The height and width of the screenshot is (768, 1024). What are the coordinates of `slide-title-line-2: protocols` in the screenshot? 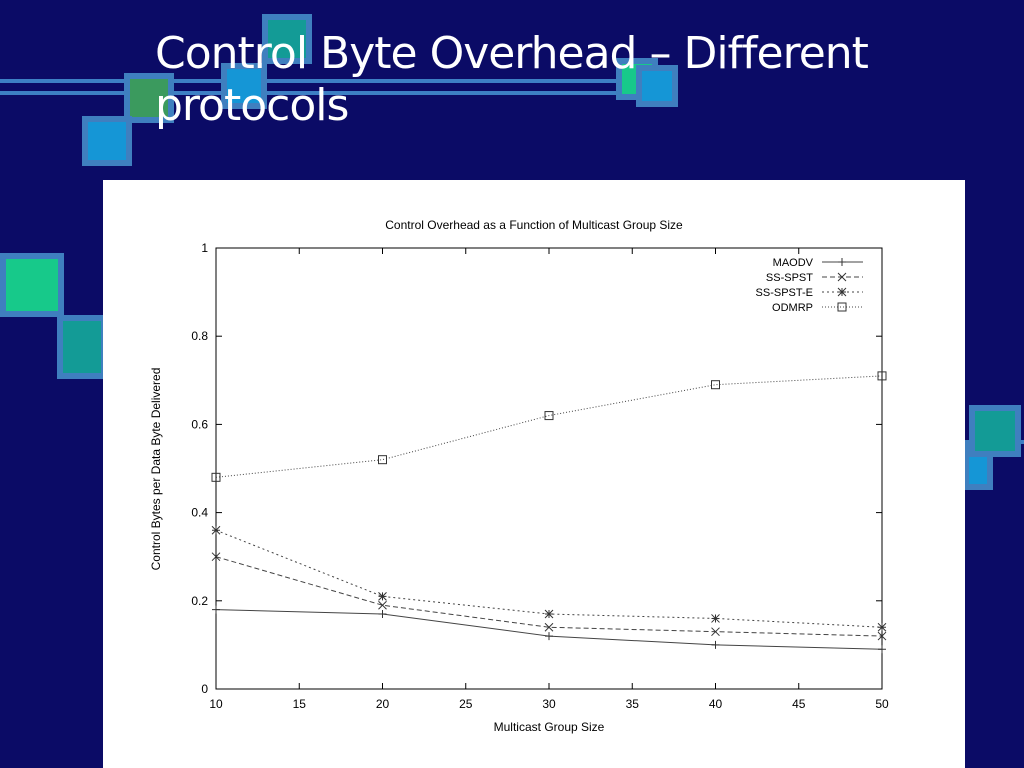 It's located at (252, 105).